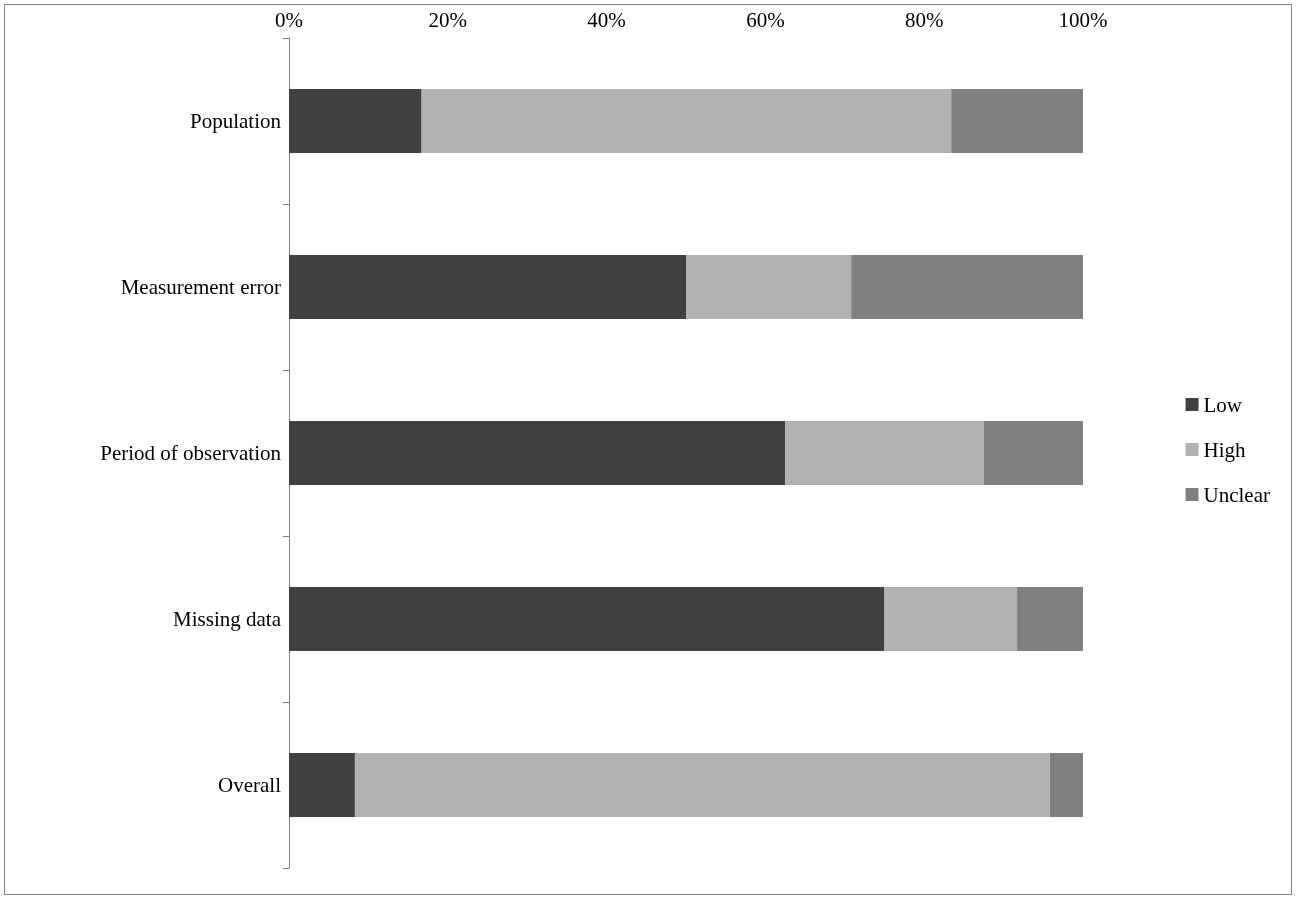 This screenshot has width=1298, height=901. I want to click on y-tick-label: Measurement error, so click(200, 287).